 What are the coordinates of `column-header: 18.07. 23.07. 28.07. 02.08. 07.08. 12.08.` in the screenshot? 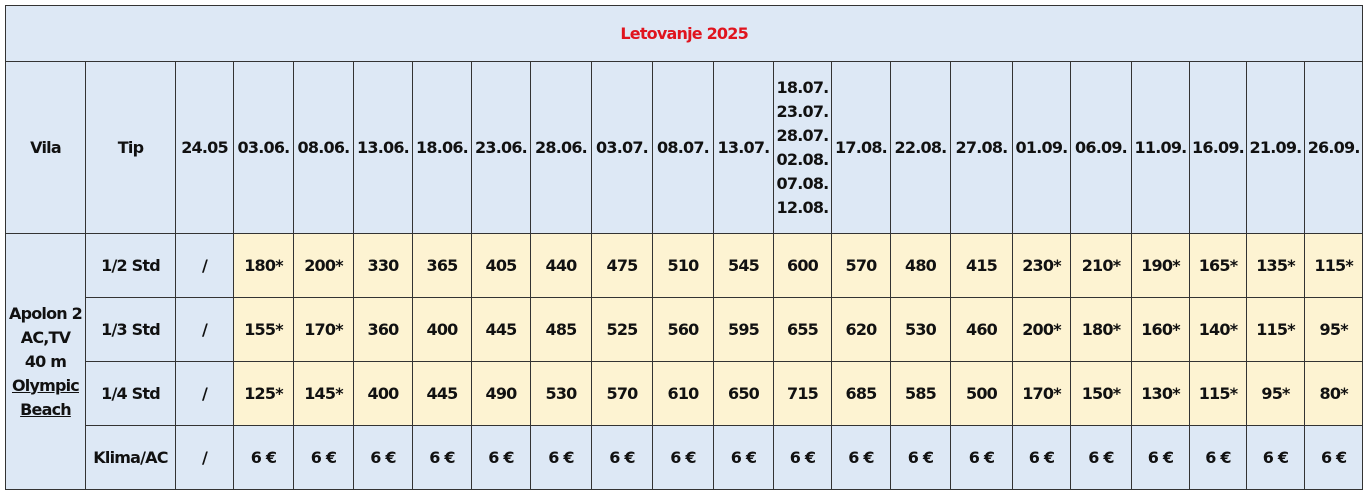 It's located at (802, 147).